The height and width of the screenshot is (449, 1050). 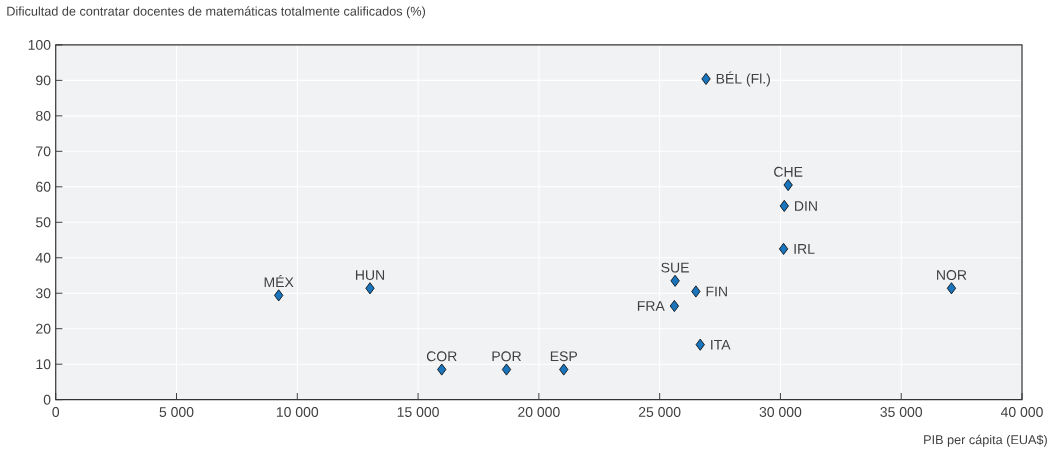 I want to click on y-tick-label: 100, so click(x=39, y=44).